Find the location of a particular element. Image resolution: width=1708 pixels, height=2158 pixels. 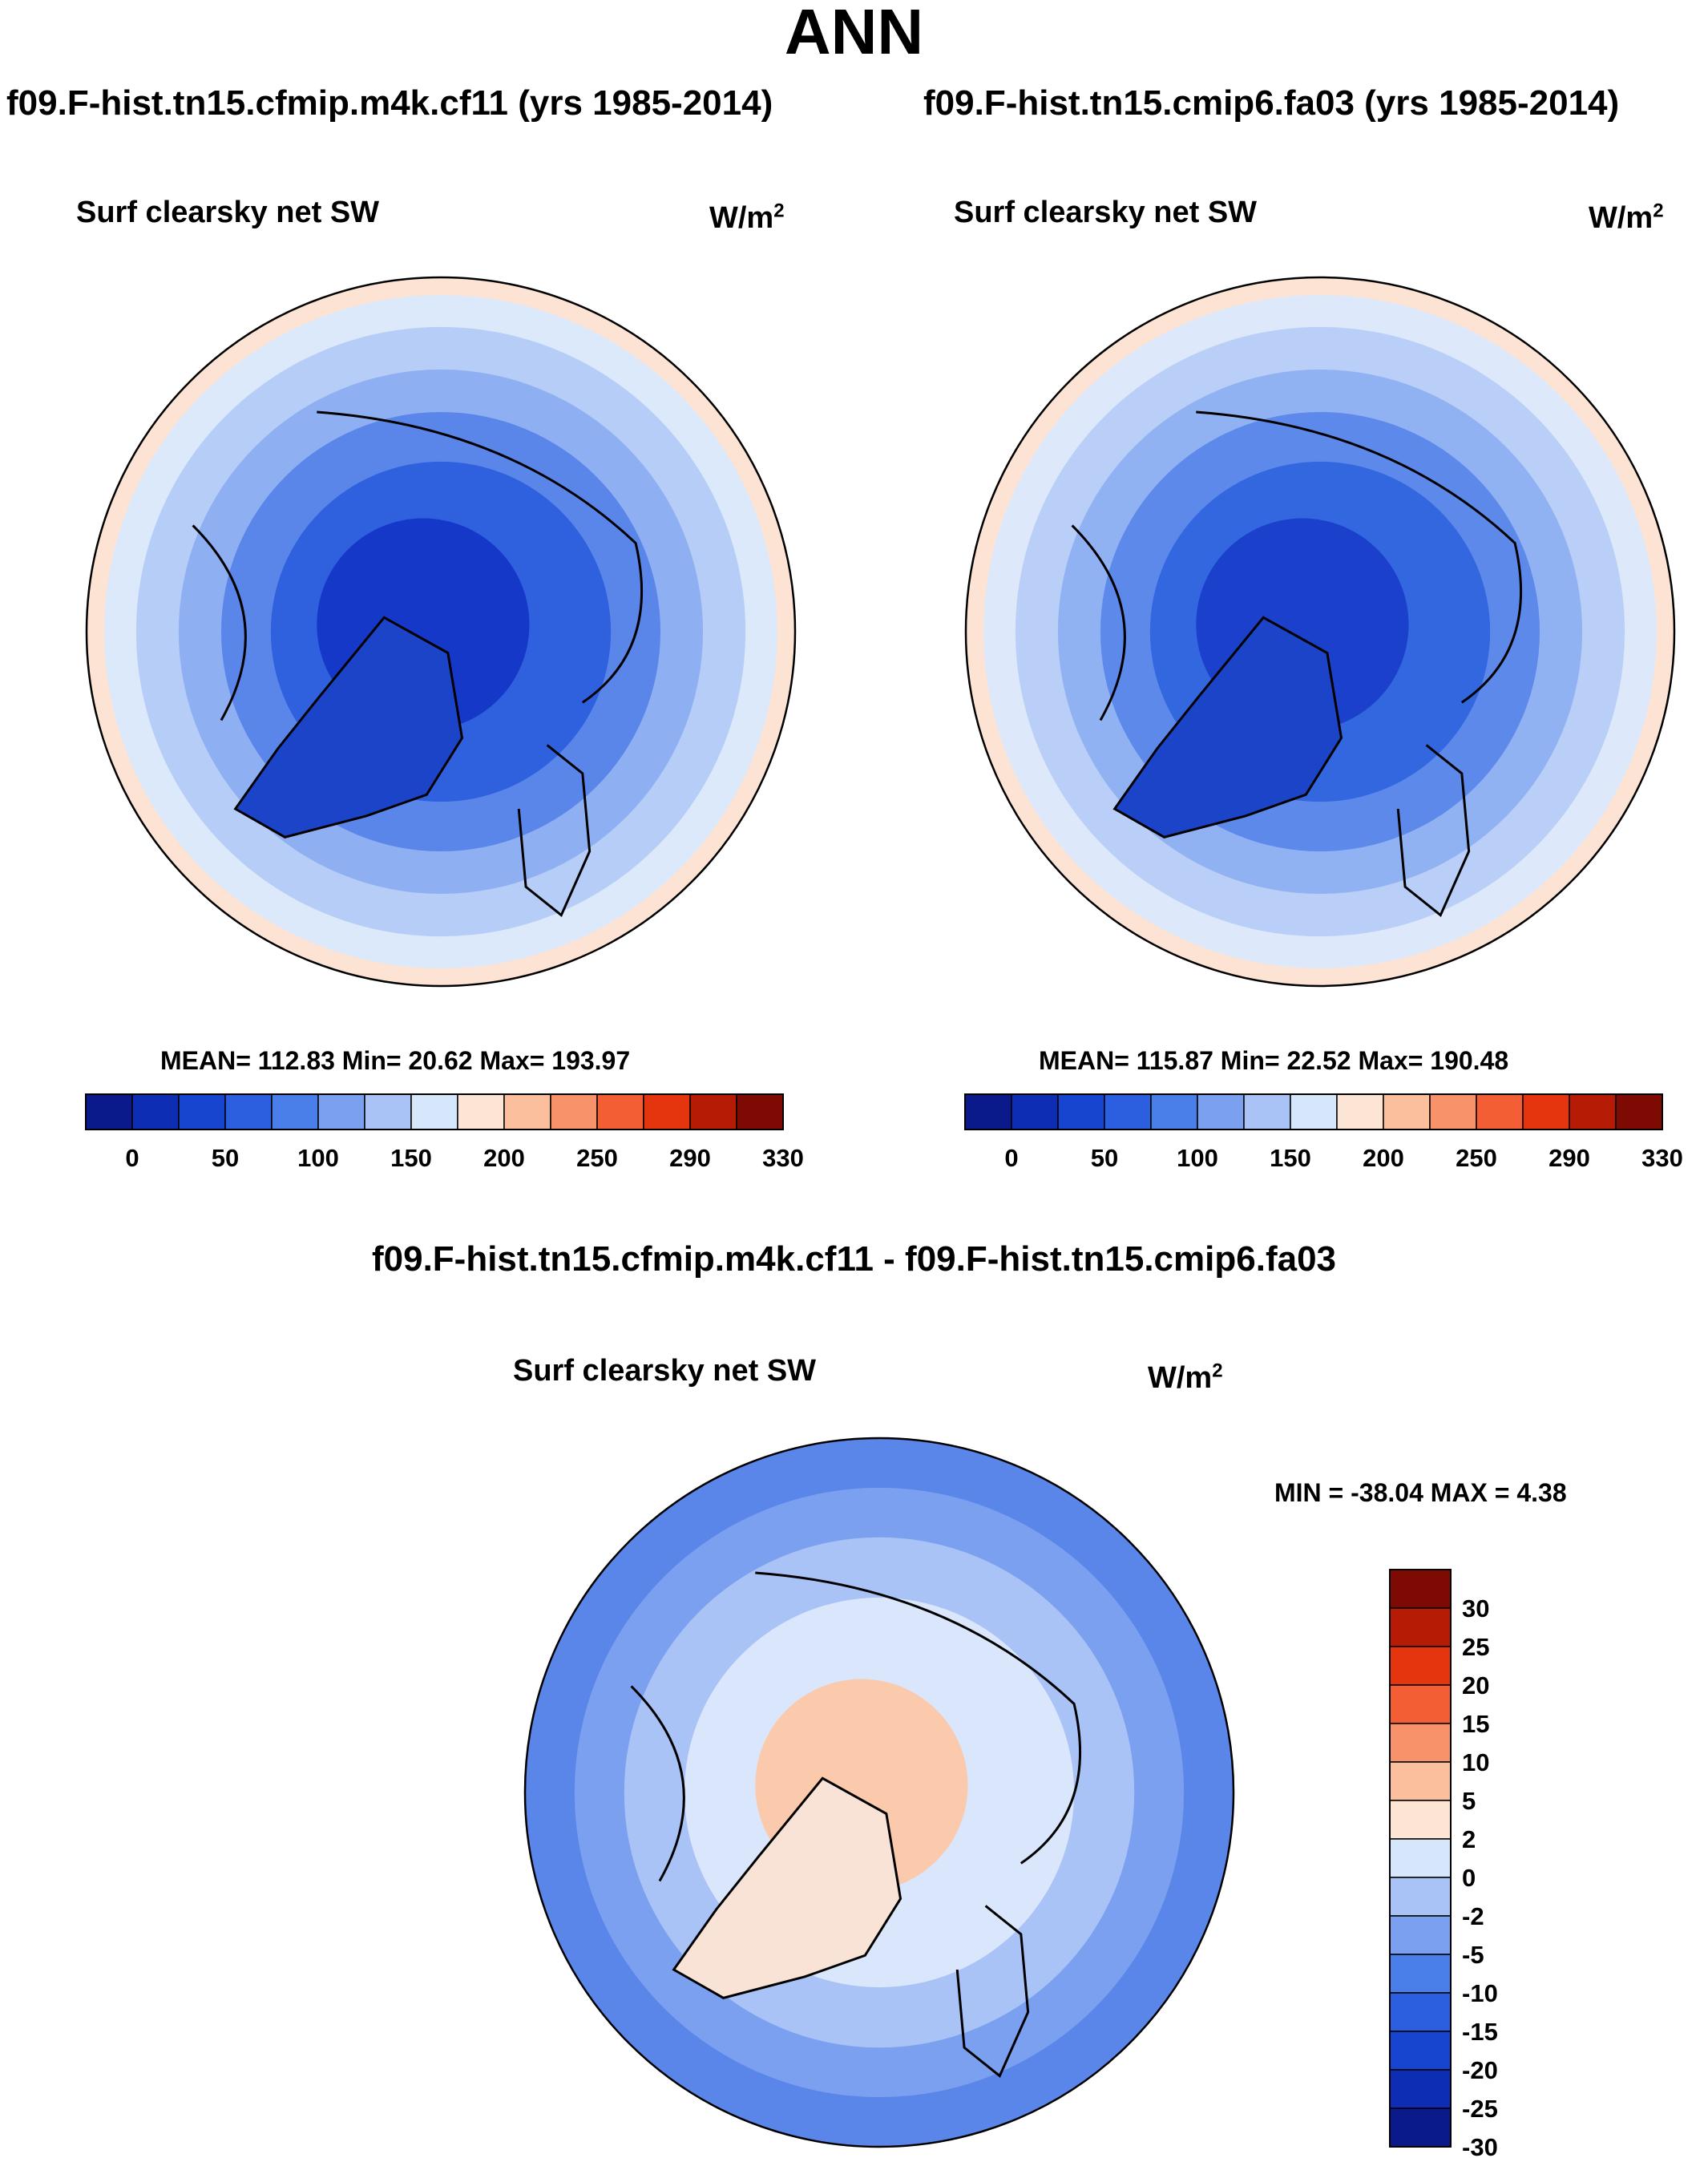

map-3-eurasia-coast is located at coordinates (918, 1718).